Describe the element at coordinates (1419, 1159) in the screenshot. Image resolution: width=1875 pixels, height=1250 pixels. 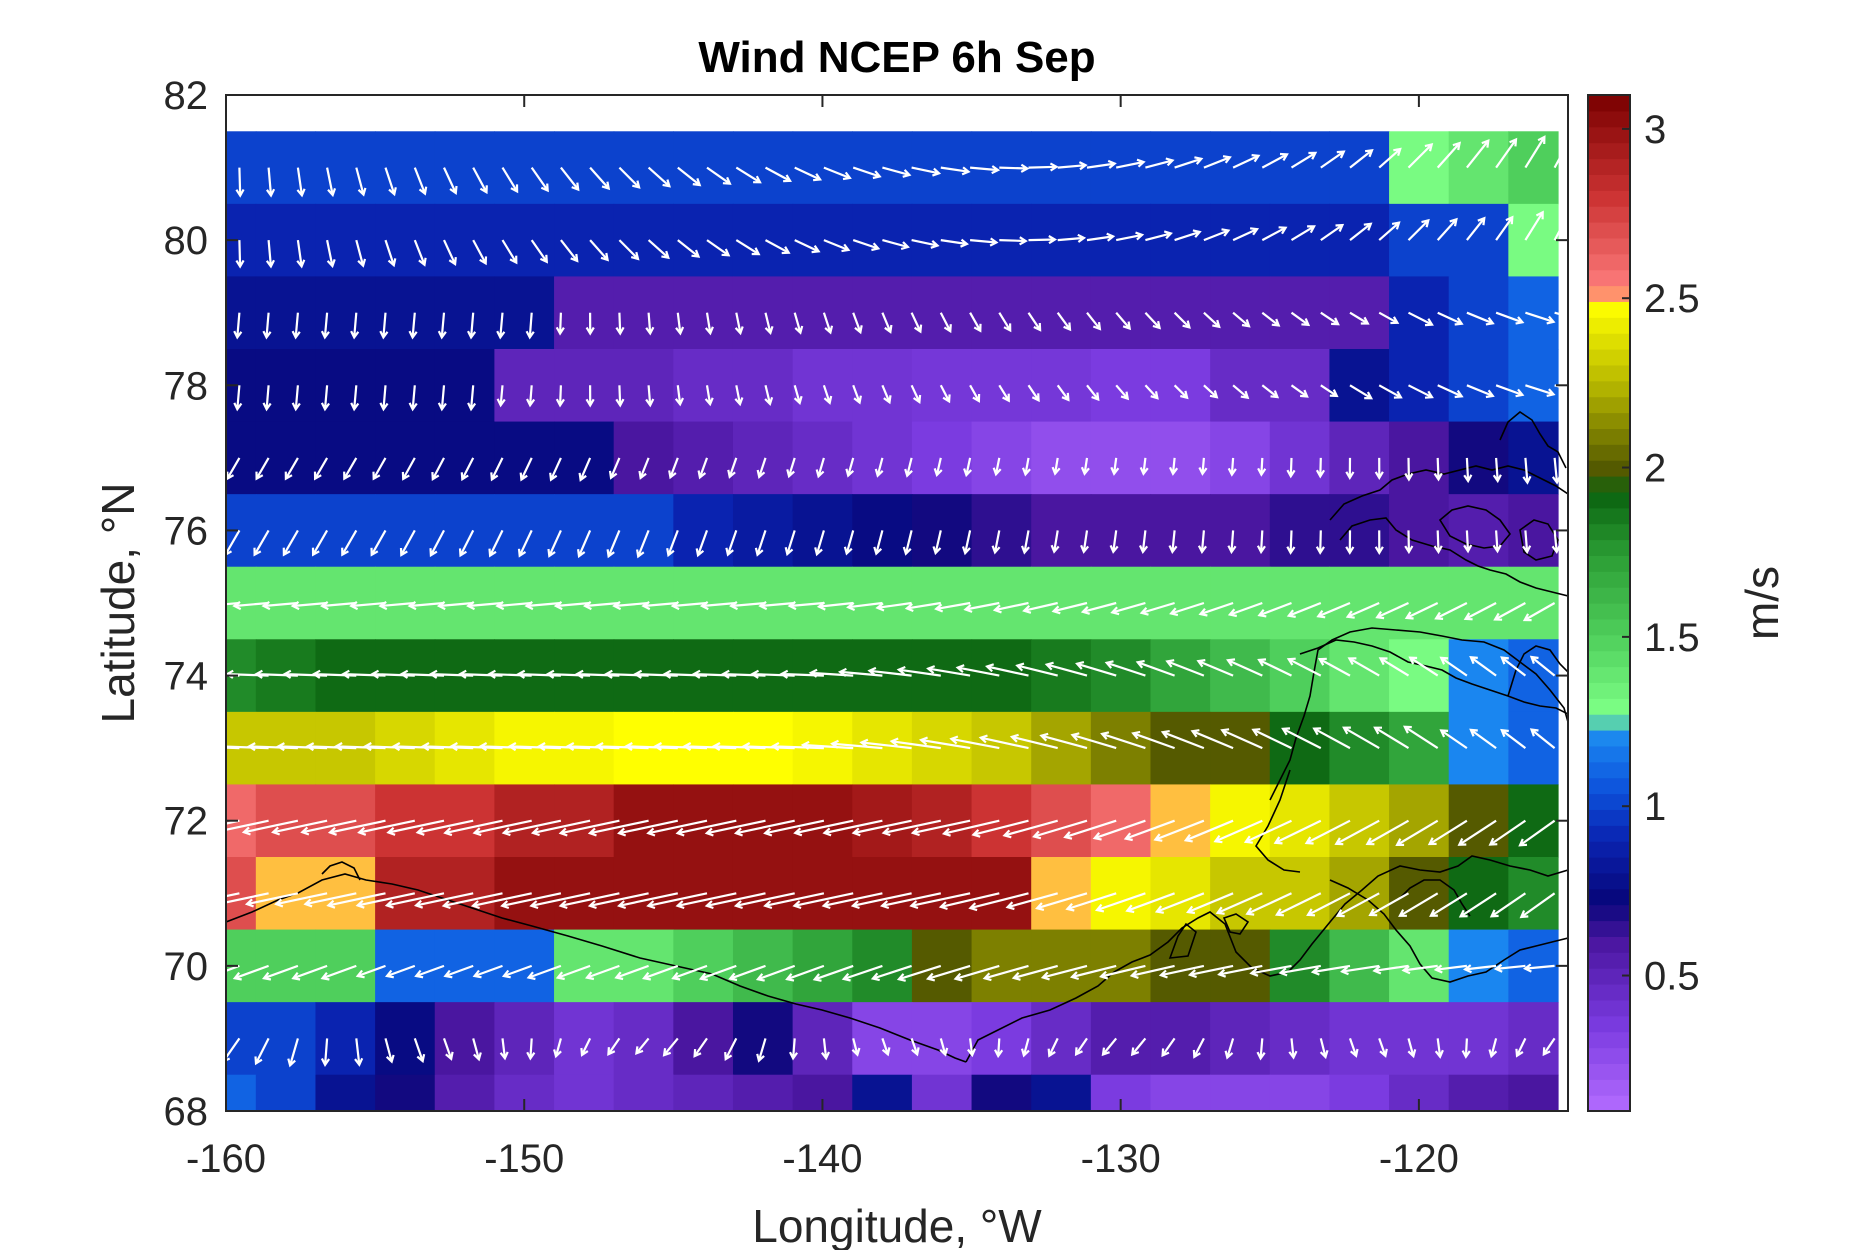
I see `x-tick-label: -120` at that location.